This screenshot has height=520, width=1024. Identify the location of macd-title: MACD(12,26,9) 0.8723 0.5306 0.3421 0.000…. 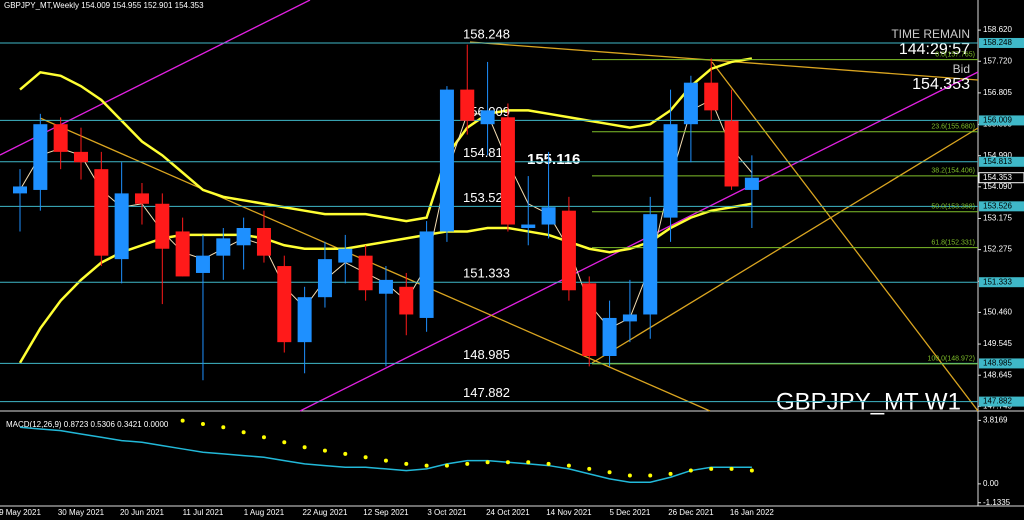
(87, 424).